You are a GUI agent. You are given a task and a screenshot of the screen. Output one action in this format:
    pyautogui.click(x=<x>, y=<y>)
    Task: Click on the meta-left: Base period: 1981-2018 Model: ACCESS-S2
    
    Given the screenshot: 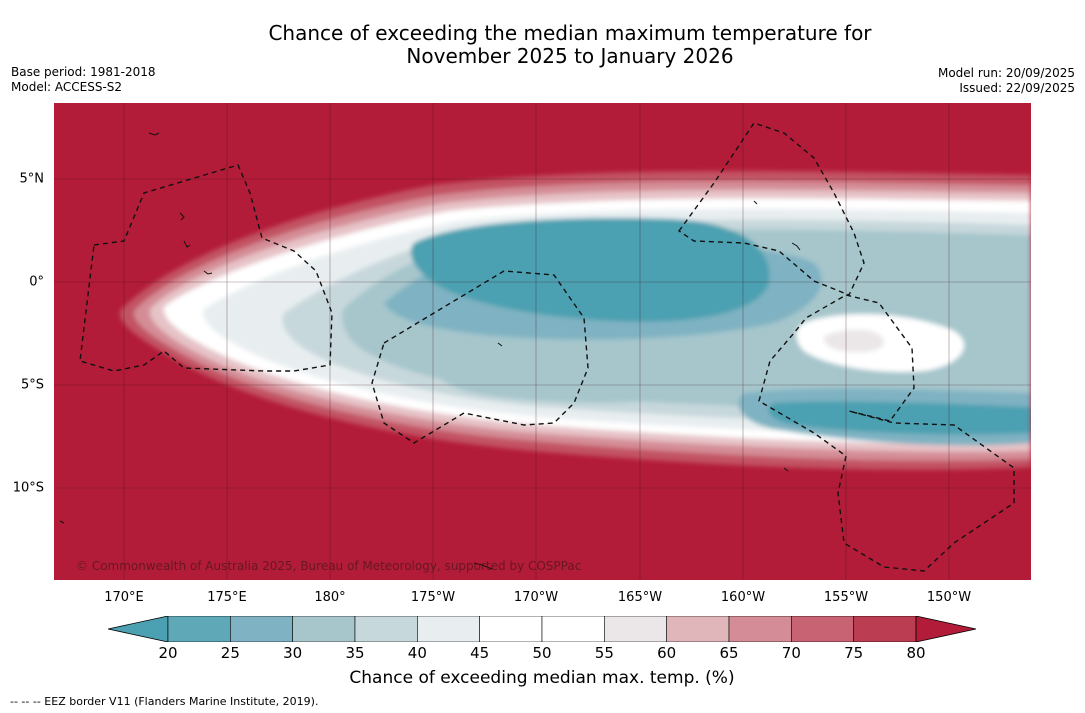 What is the action you would take?
    pyautogui.click(x=83, y=80)
    